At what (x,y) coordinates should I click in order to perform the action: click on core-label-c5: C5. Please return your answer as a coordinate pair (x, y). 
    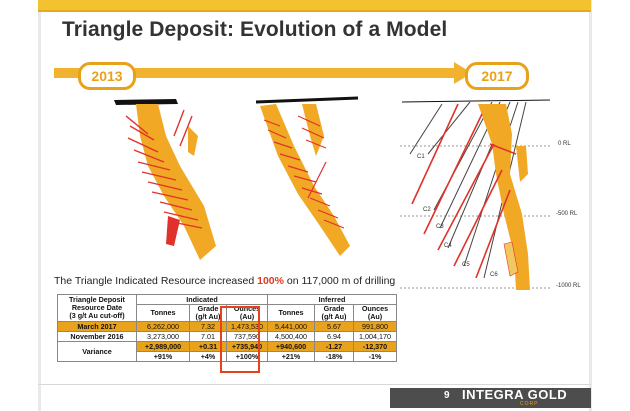
    Looking at the image, I should click on (466, 265).